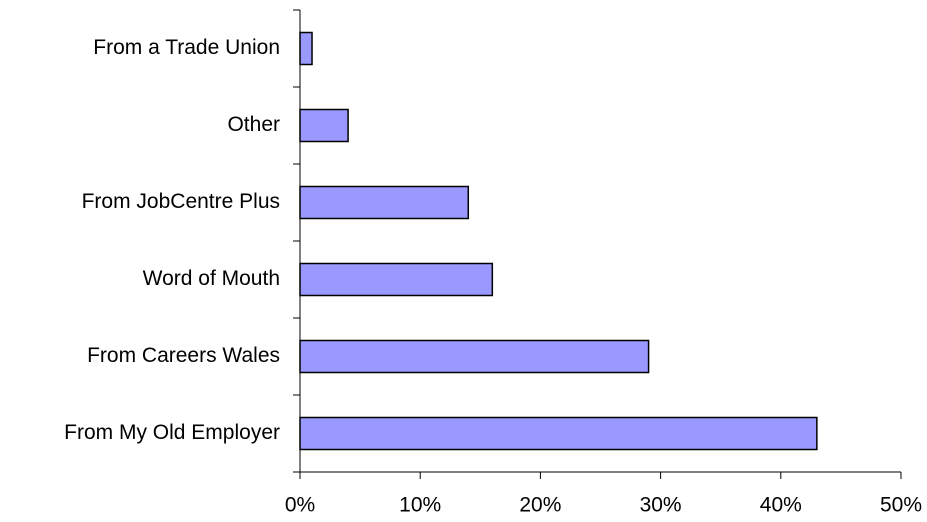  Describe the element at coordinates (661, 505) in the screenshot. I see `x-tick-label: 30%` at that location.